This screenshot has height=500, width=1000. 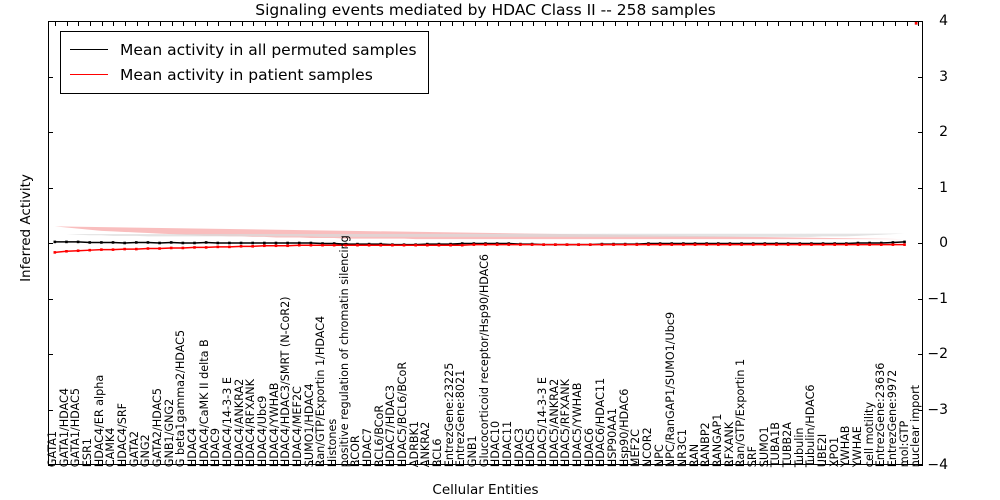 I want to click on series-line, so click(x=480, y=243).